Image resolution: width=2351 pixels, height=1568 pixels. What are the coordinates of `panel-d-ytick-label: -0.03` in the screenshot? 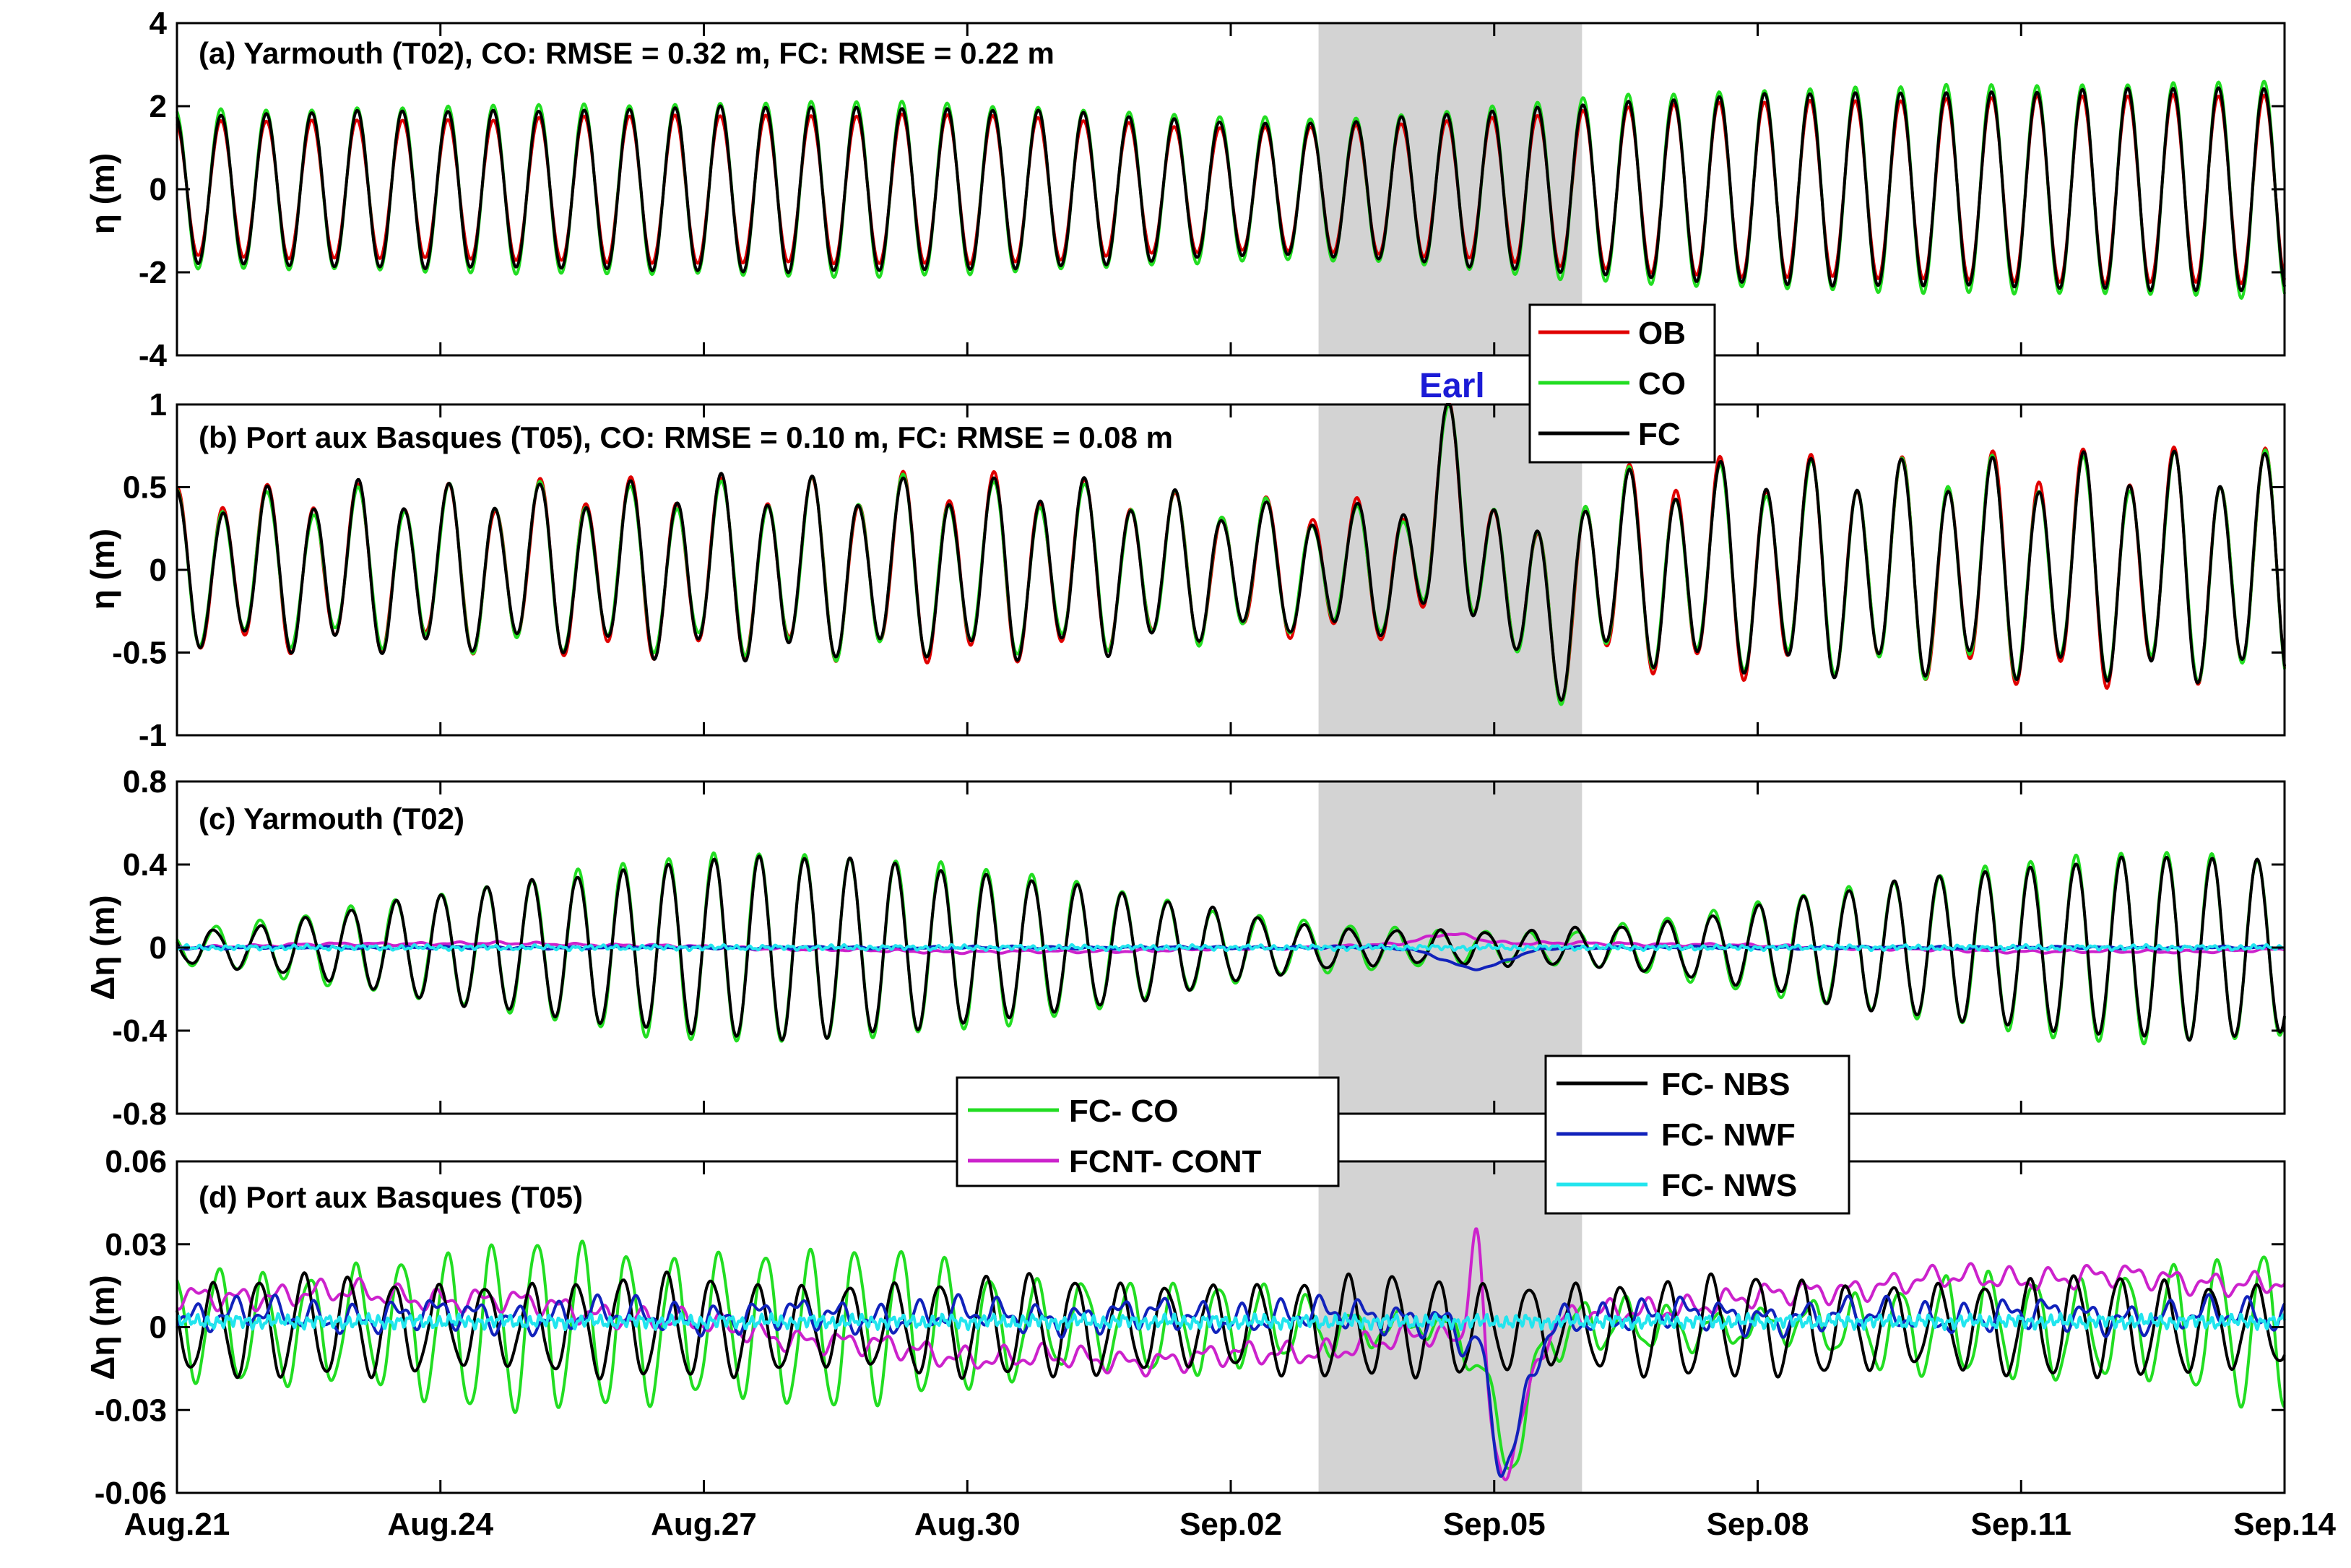 It's located at (131, 1410).